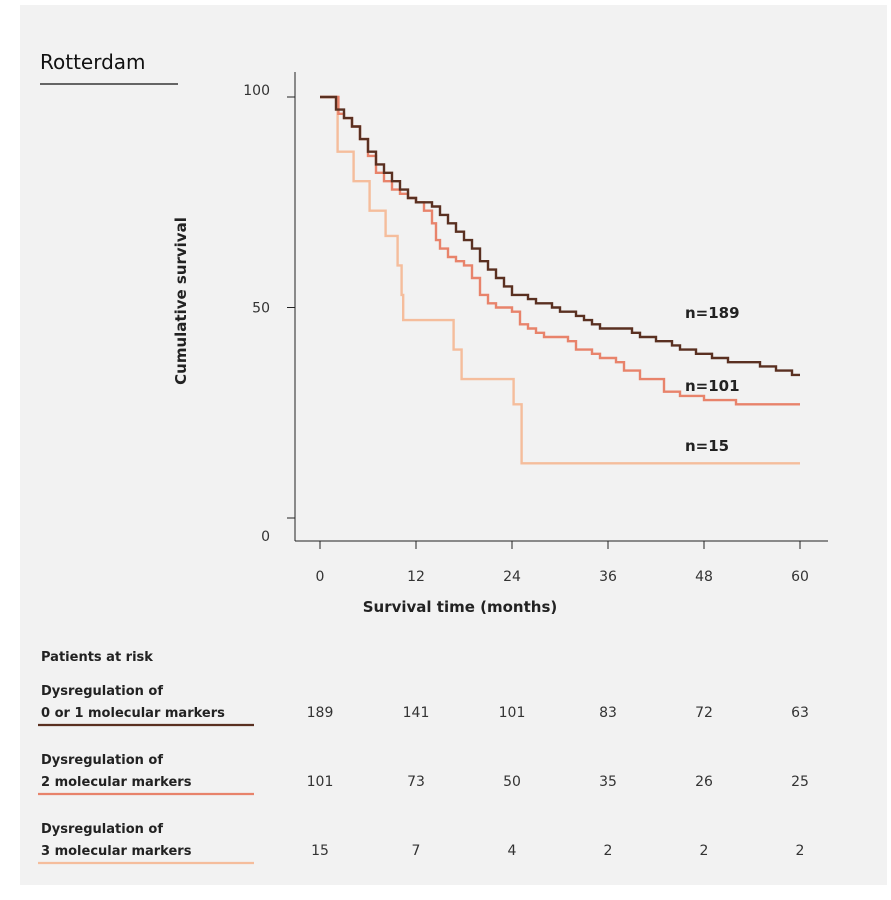 The height and width of the screenshot is (900, 891). What do you see at coordinates (93, 62) in the screenshot?
I see `chart-title: Rotterdam` at bounding box center [93, 62].